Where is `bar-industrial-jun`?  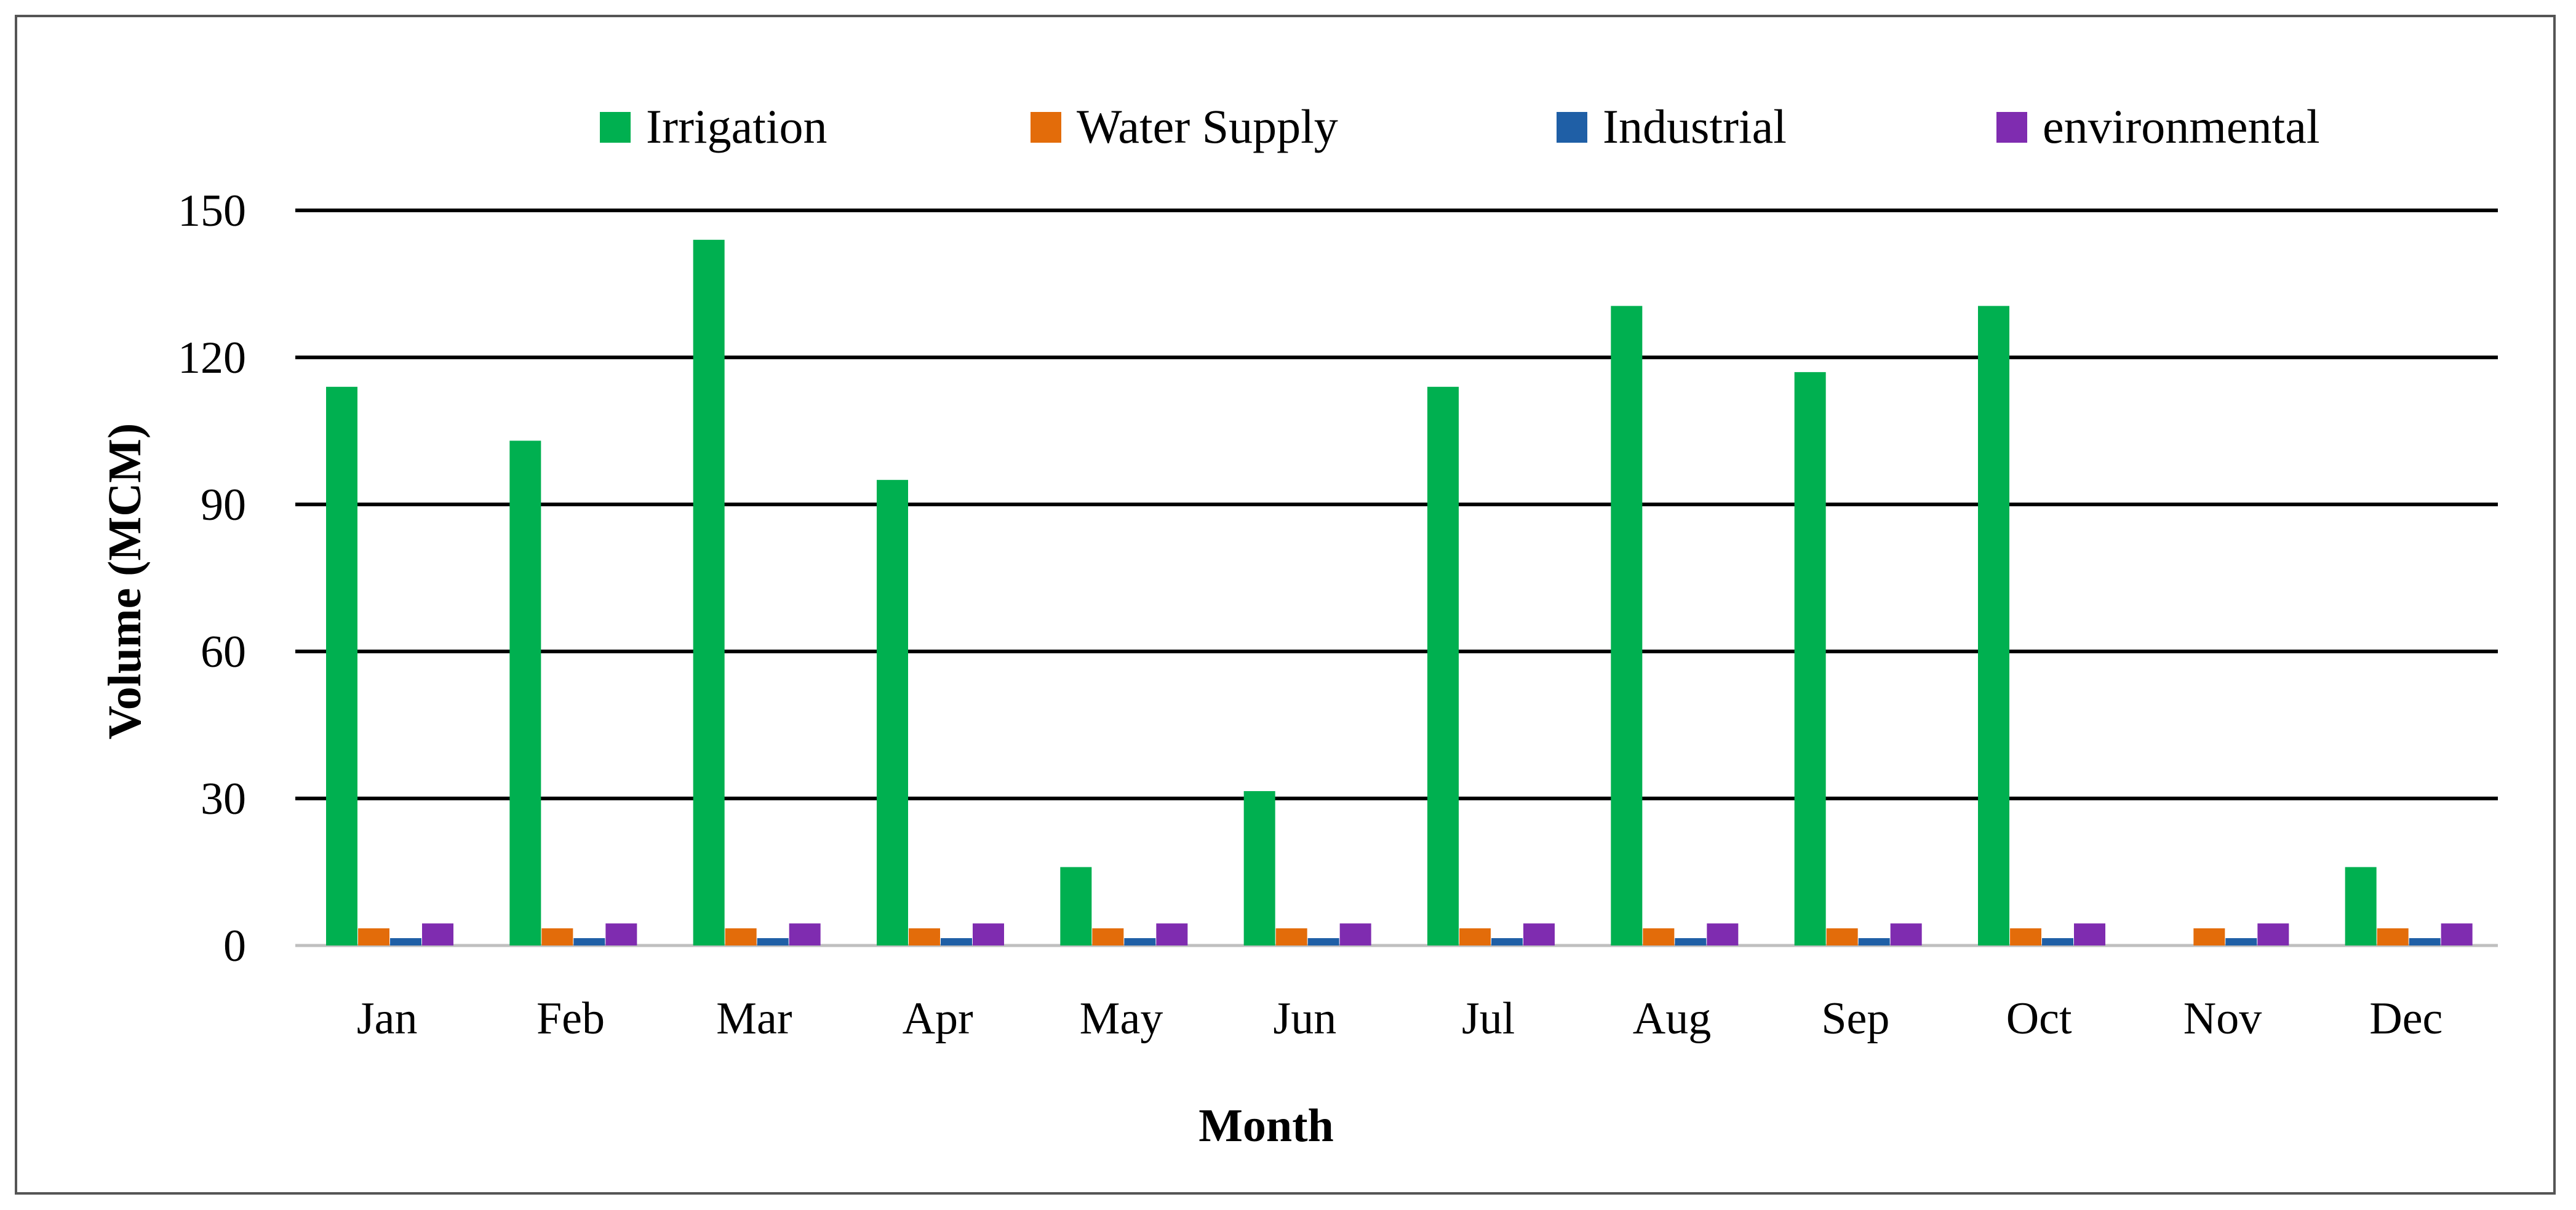
bar-industrial-jun is located at coordinates (1323, 941).